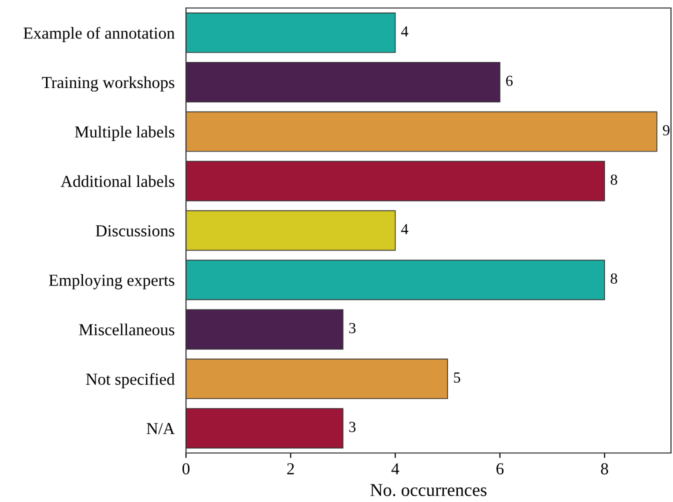  What do you see at coordinates (509, 81) in the screenshot?
I see `data-label: 6` at bounding box center [509, 81].